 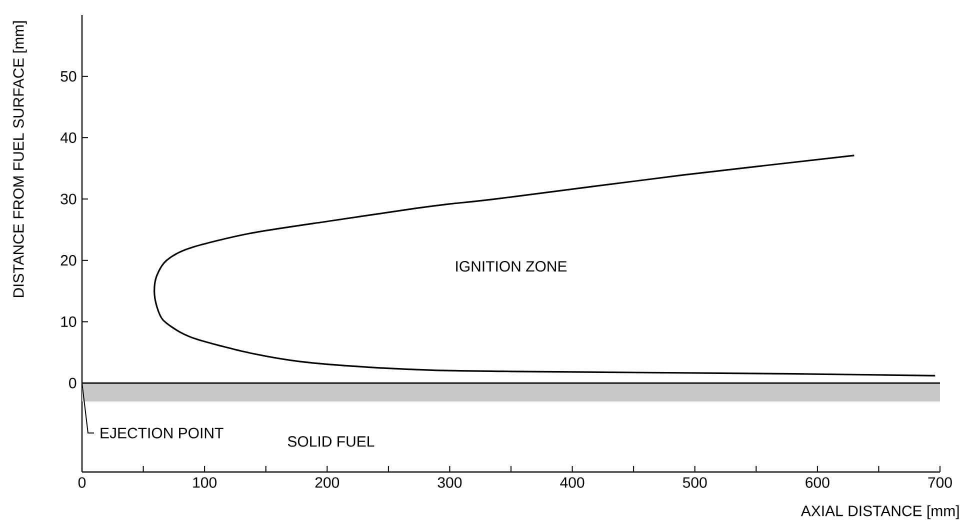 What do you see at coordinates (68, 260) in the screenshot?
I see `y-tick-label: 20` at bounding box center [68, 260].